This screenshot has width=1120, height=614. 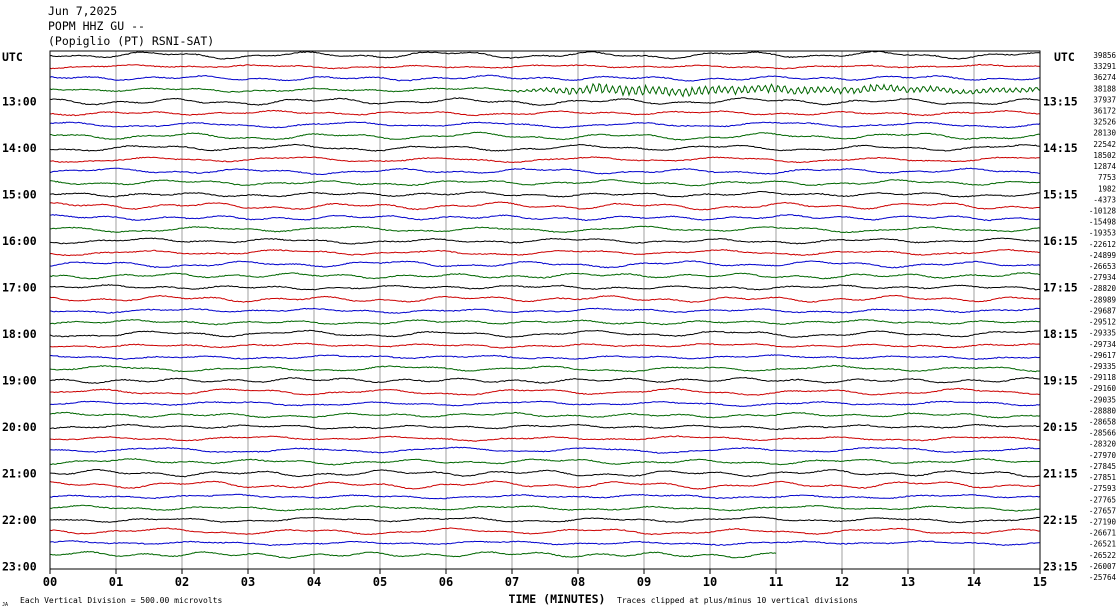 What do you see at coordinates (1102, 299) in the screenshot?
I see `trace-offset-value: -28989` at bounding box center [1102, 299].